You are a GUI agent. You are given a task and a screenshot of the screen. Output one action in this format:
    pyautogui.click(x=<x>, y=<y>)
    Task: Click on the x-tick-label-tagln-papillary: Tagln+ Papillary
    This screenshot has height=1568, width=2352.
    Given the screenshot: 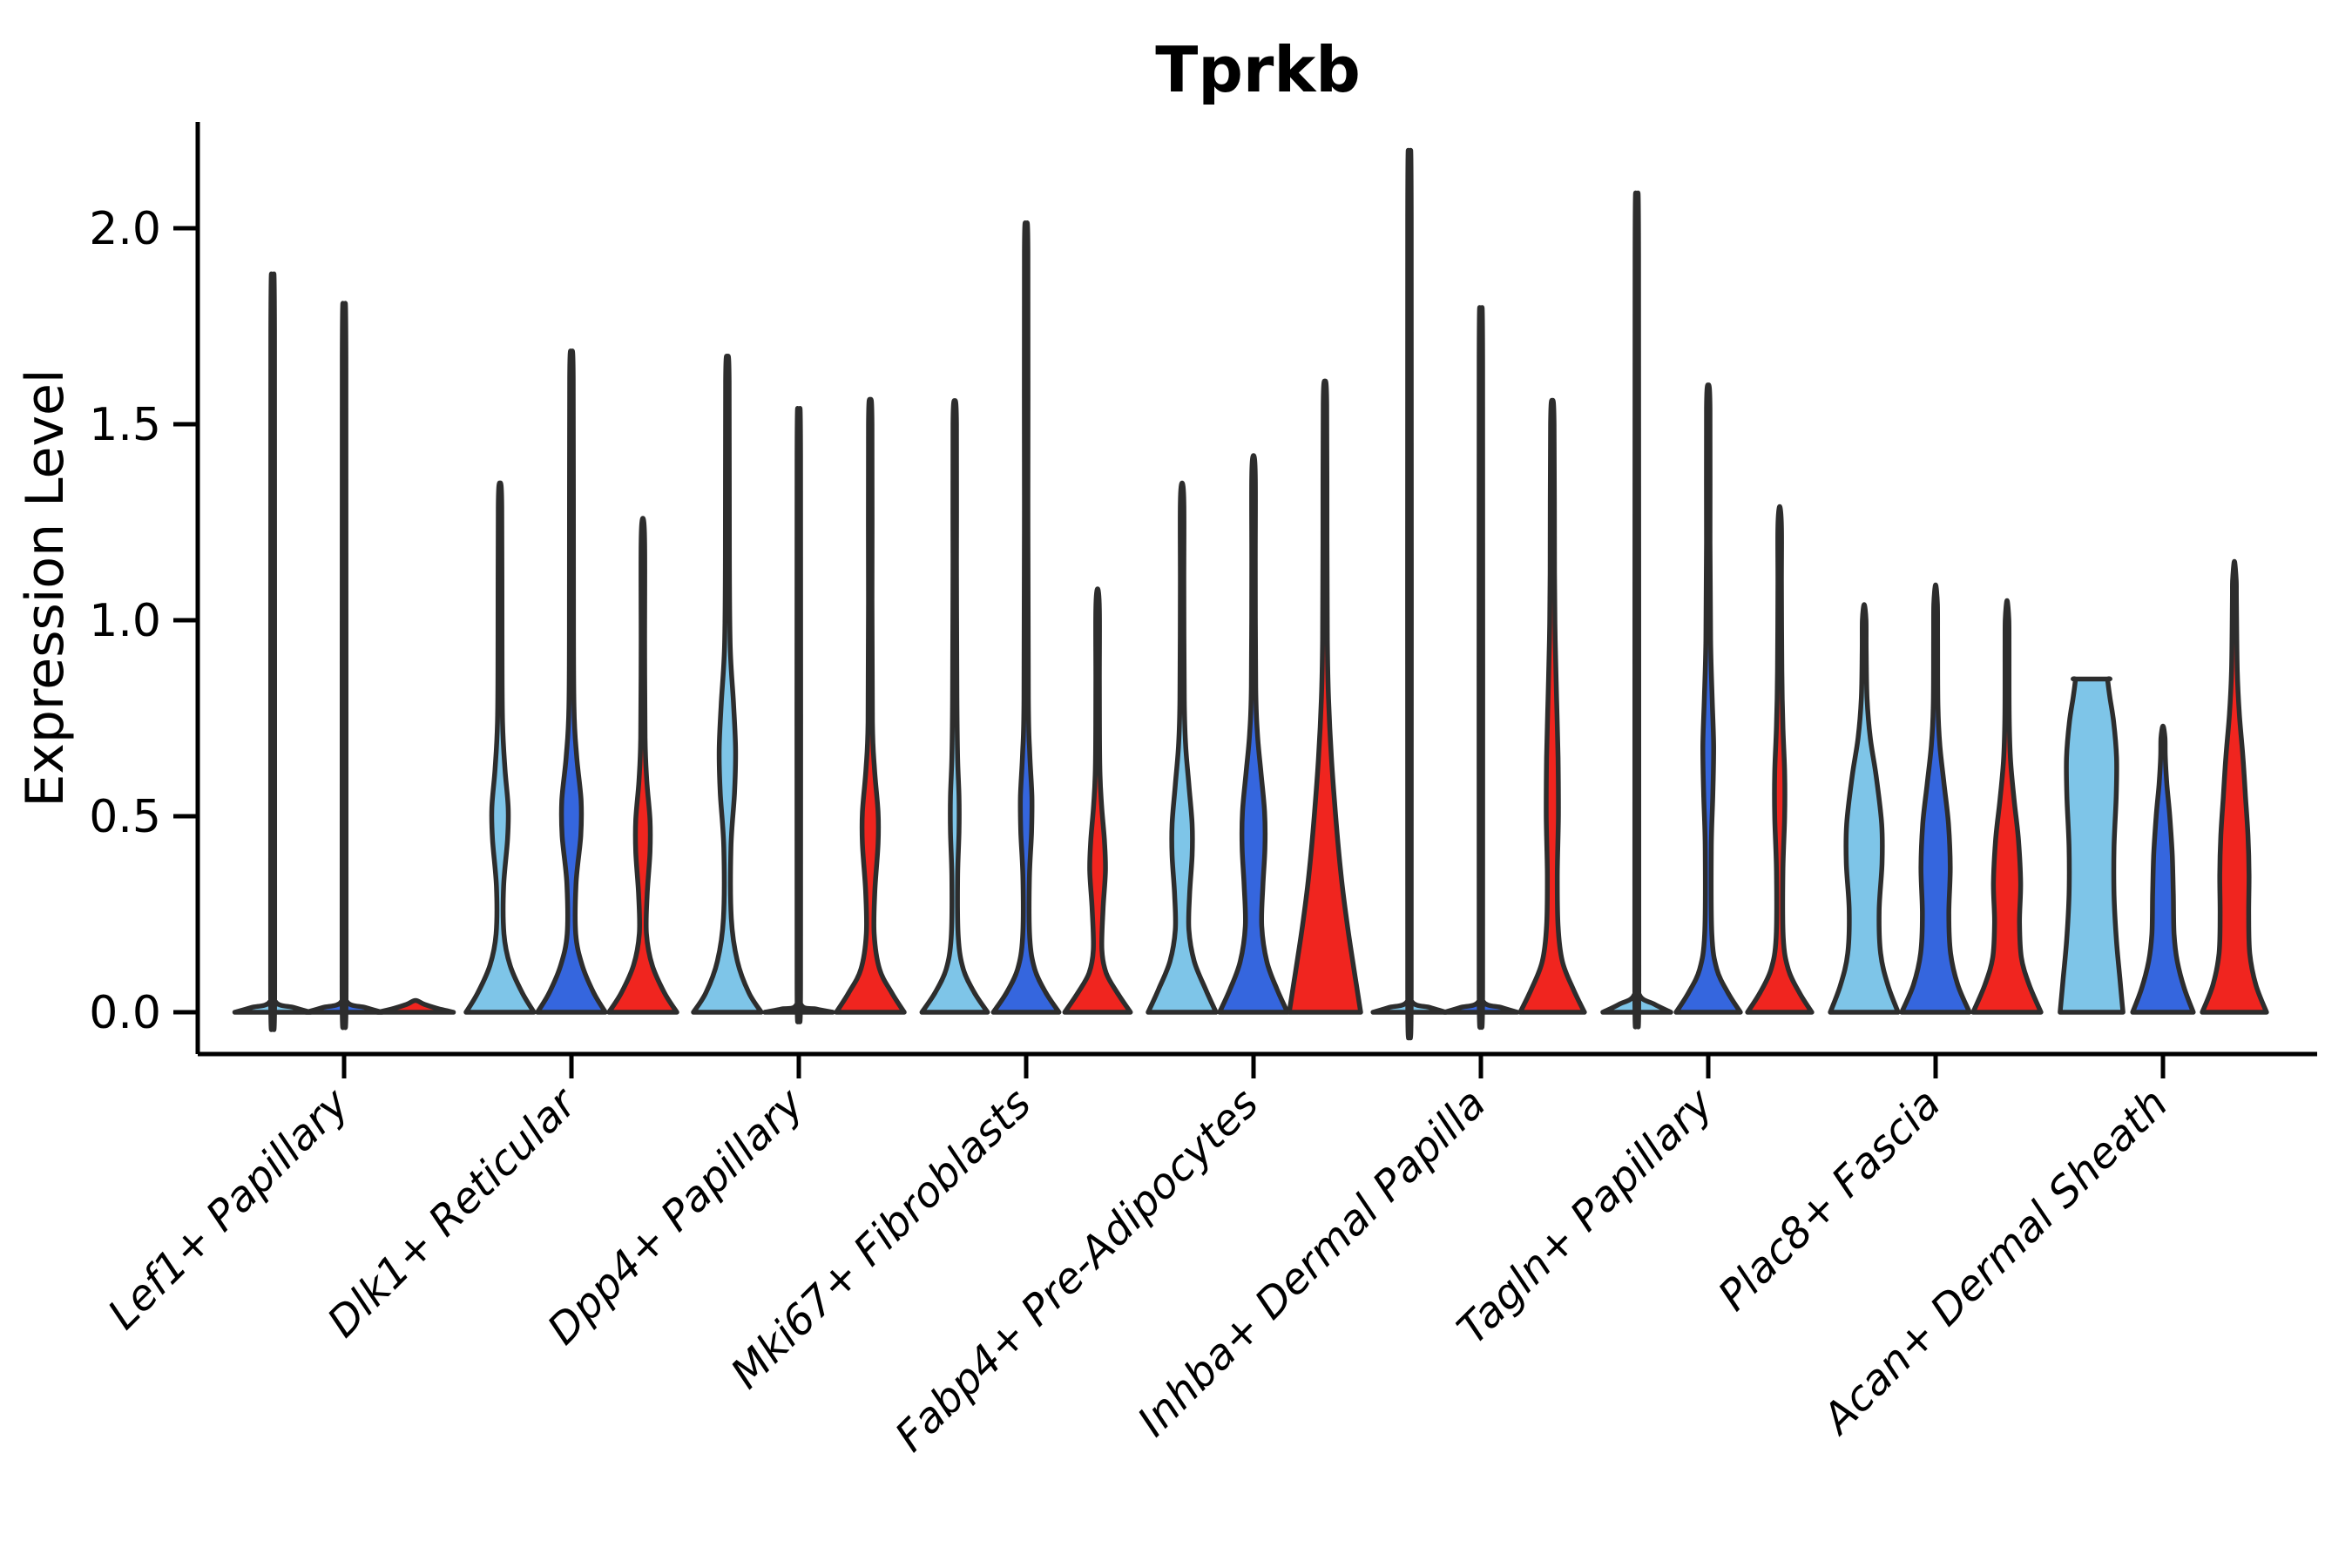 What is the action you would take?
    pyautogui.click(x=1585, y=1216)
    